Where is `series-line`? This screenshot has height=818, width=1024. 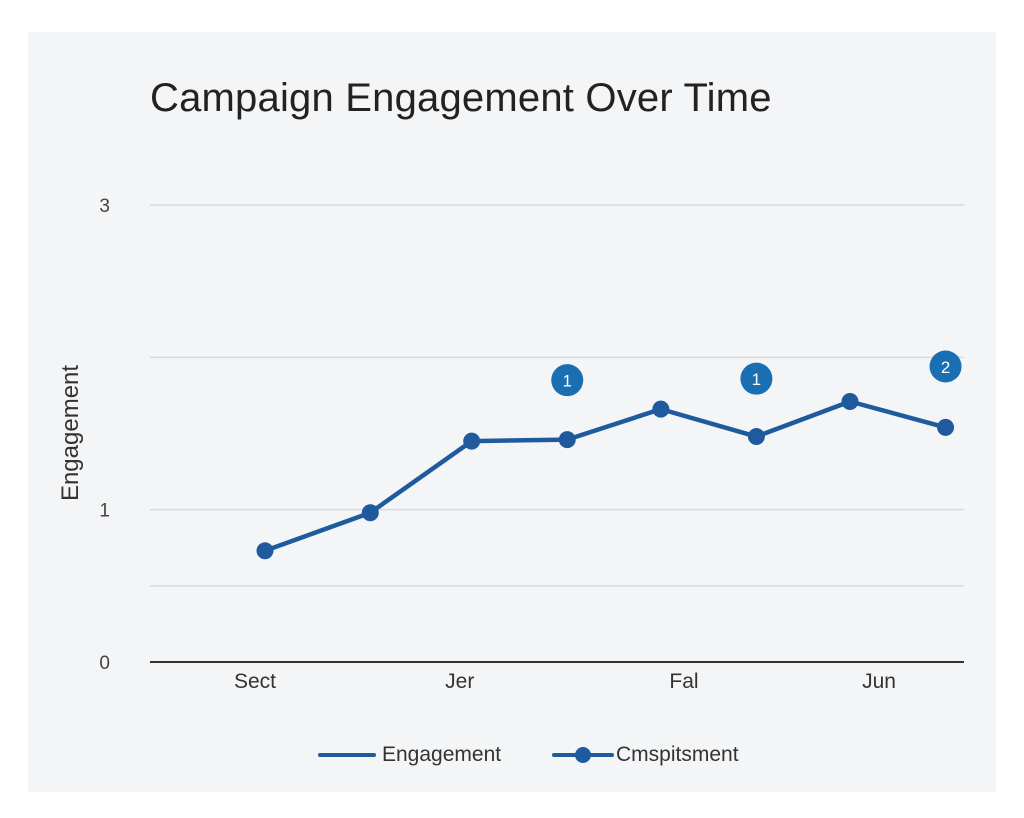 series-line is located at coordinates (605, 476).